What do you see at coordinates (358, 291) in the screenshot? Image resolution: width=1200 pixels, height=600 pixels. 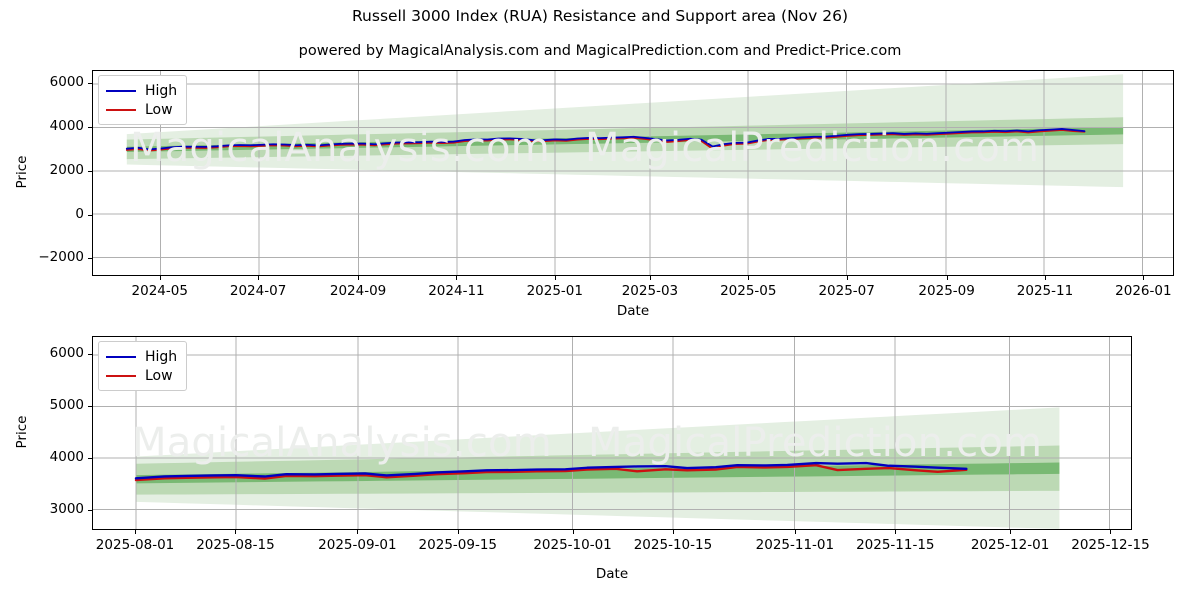 I see `x-tick-label: 2024-09` at bounding box center [358, 291].